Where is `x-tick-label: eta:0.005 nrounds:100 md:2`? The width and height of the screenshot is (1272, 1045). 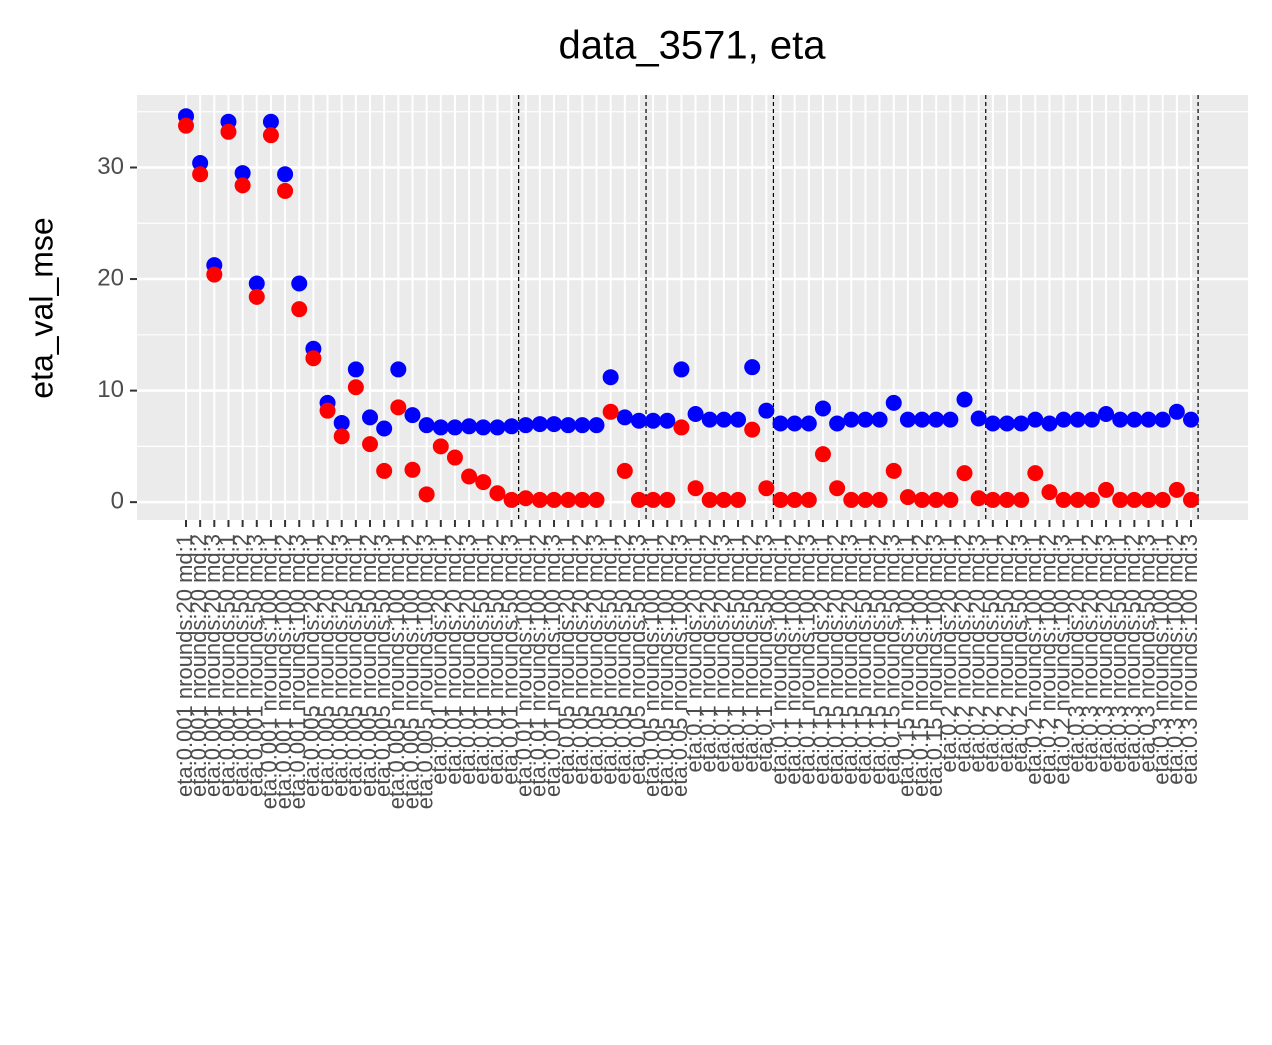
x-tick-label: eta:0.005 nrounds:100 md:2 is located at coordinates (410, 671).